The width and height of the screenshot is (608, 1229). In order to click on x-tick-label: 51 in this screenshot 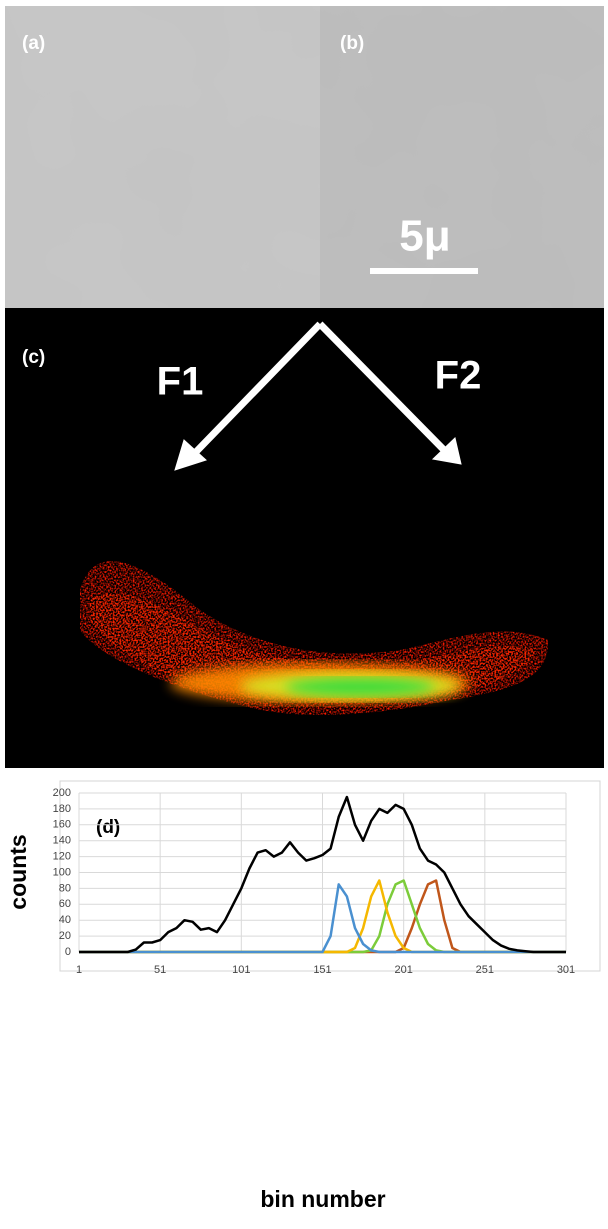, I will do `click(160, 970)`.